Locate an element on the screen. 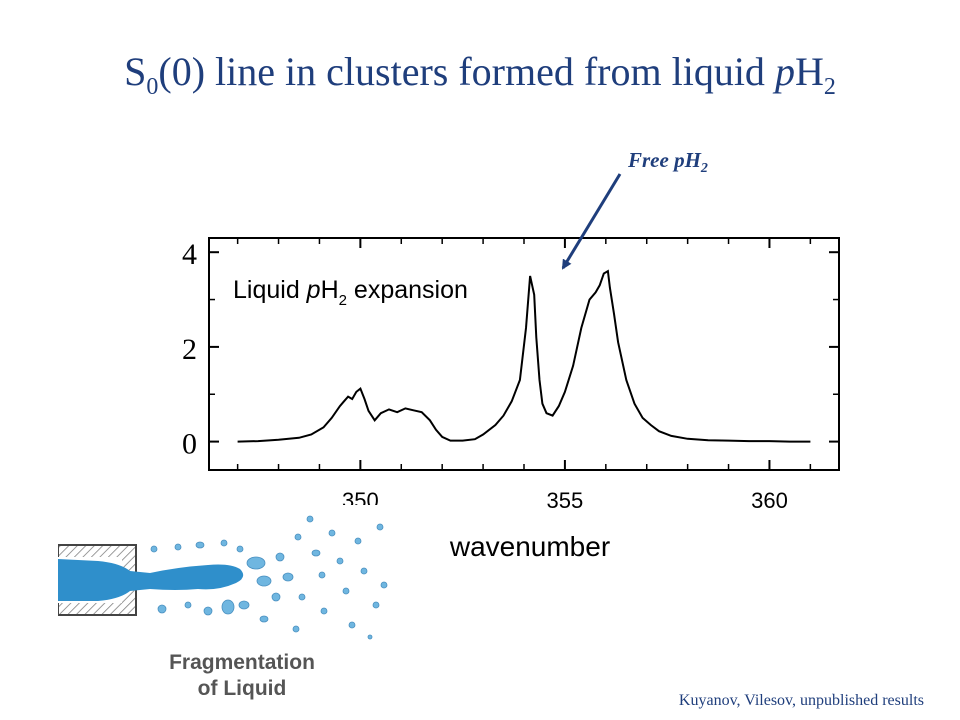 Image resolution: width=960 pixels, height=720 pixels. free-ph2-annotation: Free pH2 is located at coordinates (668, 162).